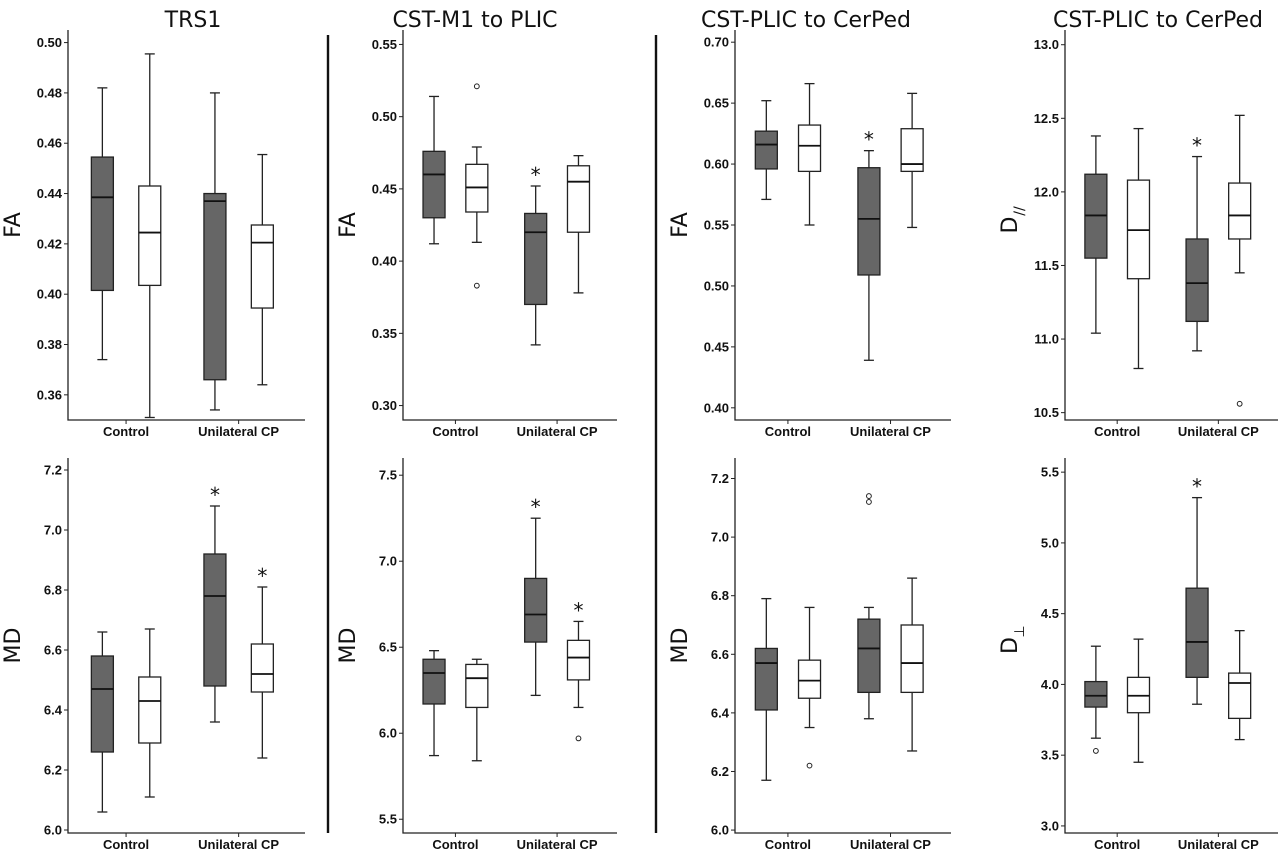  Describe the element at coordinates (716, 103) in the screenshot. I see `y-tick-label: 0.65` at that location.